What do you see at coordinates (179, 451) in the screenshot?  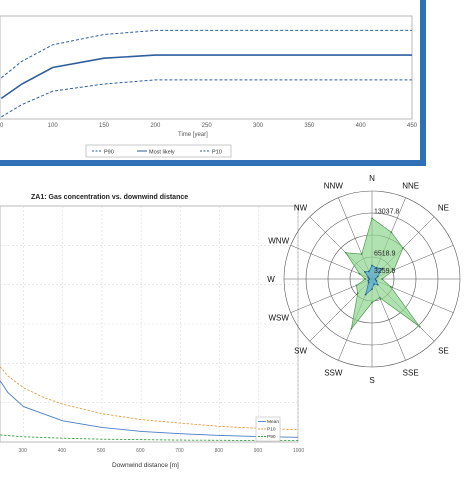 I see `x-tick-label: 700` at bounding box center [179, 451].